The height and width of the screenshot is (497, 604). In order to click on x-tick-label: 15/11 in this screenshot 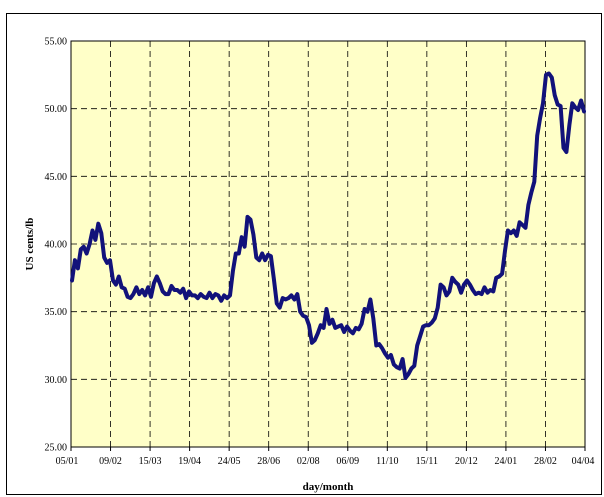, I will do `click(427, 461)`.